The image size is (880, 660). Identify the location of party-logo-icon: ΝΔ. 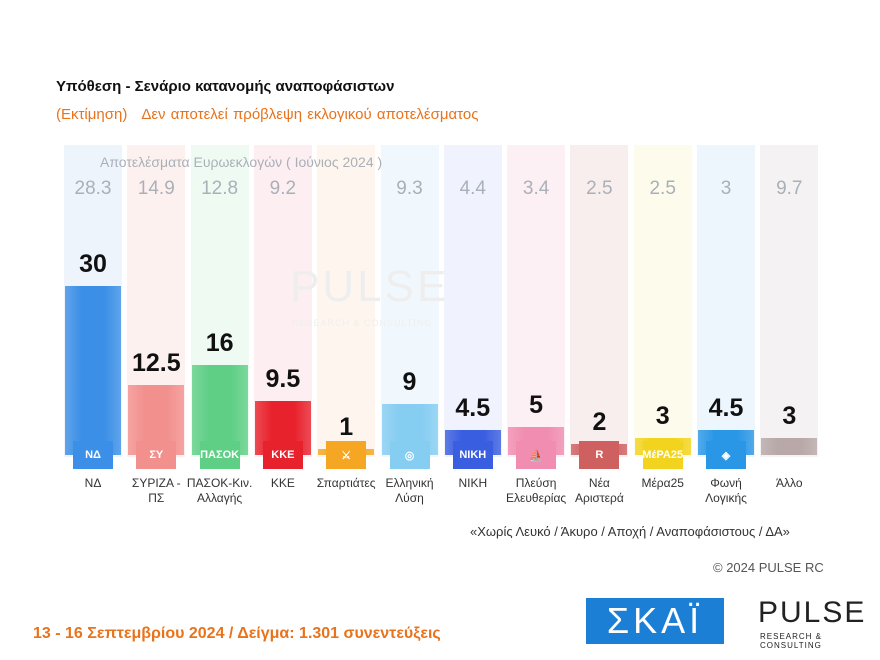
(93, 455).